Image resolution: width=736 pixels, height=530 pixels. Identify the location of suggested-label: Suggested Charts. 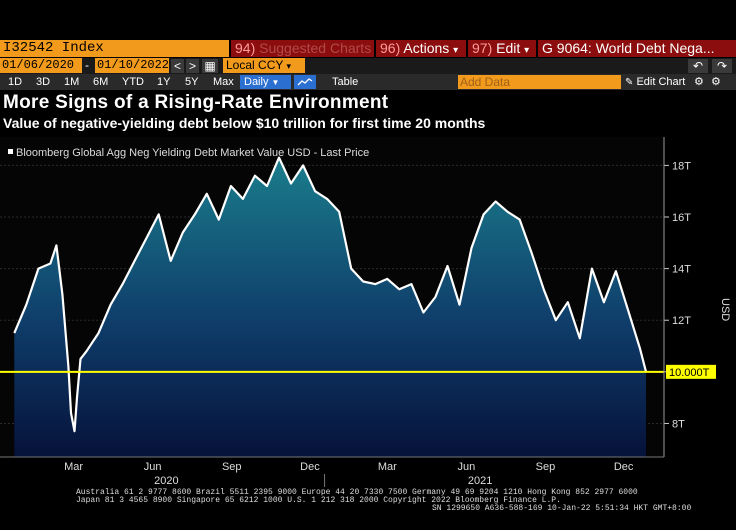
(315, 48).